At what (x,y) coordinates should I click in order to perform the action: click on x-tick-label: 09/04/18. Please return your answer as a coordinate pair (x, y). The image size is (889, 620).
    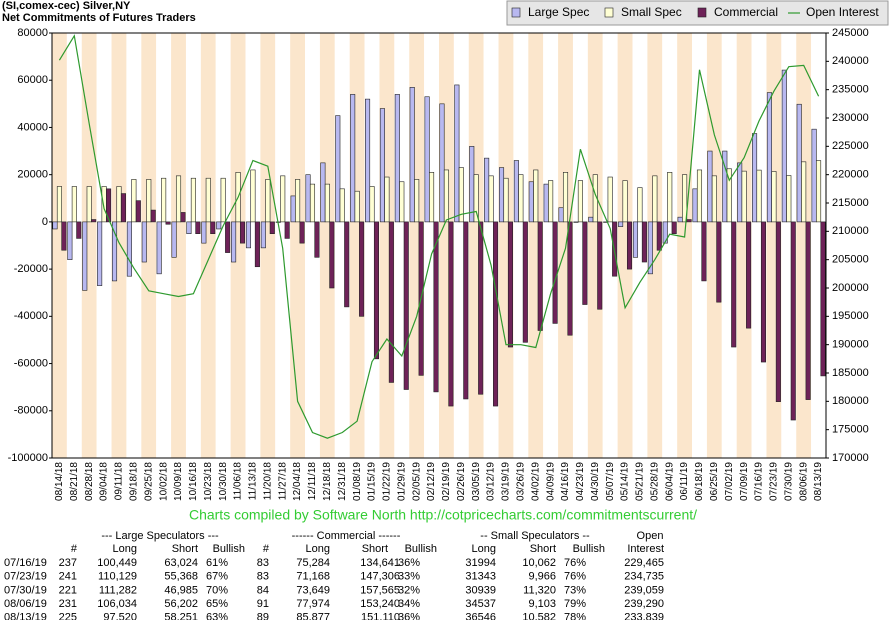
    Looking at the image, I should click on (104, 481).